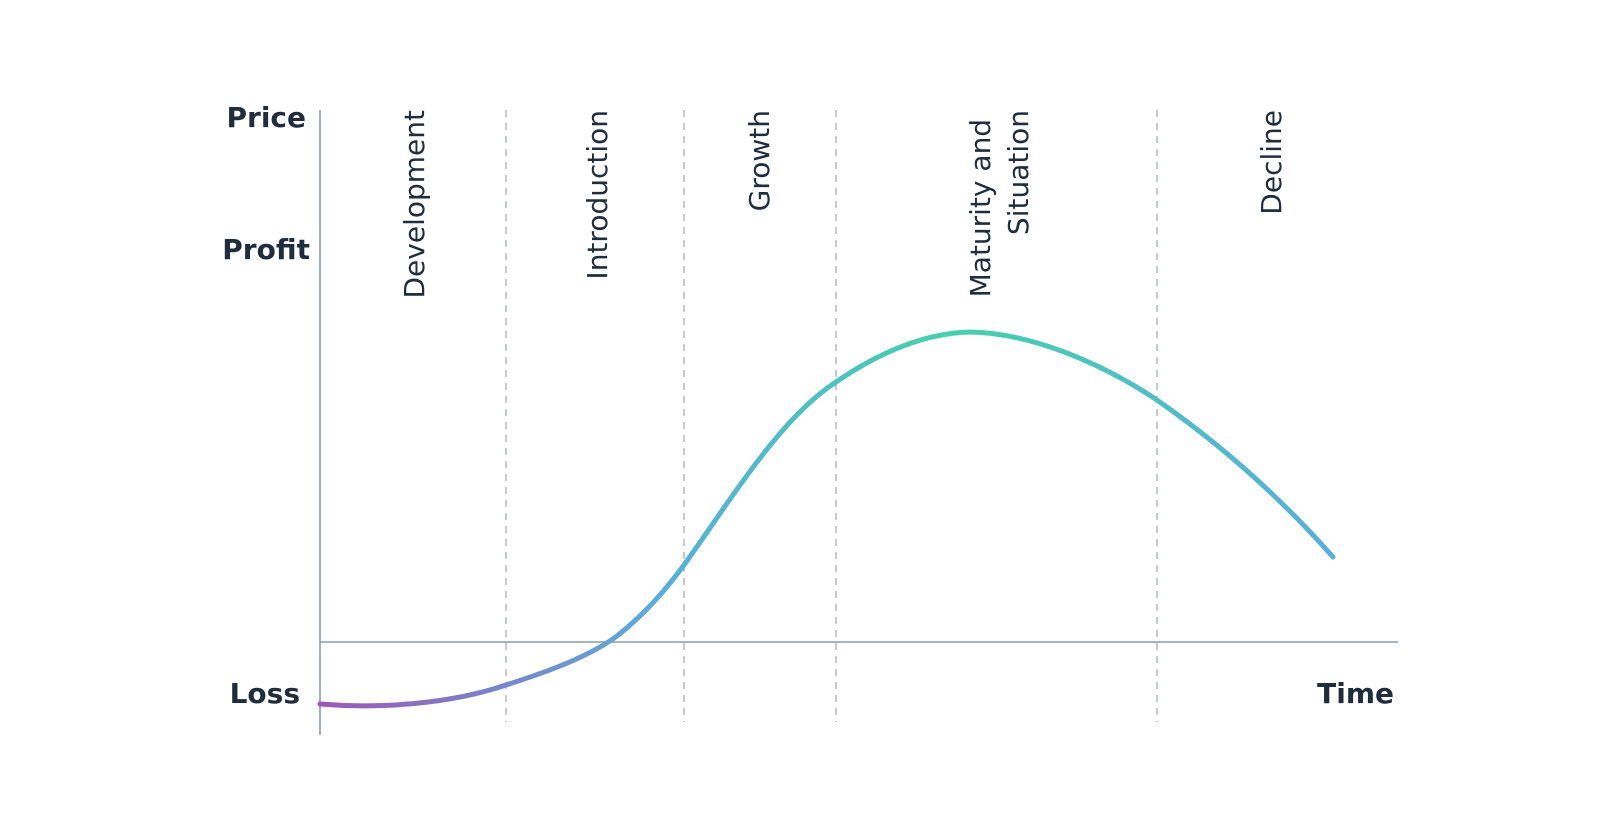 The height and width of the screenshot is (827, 1604). What do you see at coordinates (1271, 162) in the screenshot?
I see `phase-label-decline: Decline` at bounding box center [1271, 162].